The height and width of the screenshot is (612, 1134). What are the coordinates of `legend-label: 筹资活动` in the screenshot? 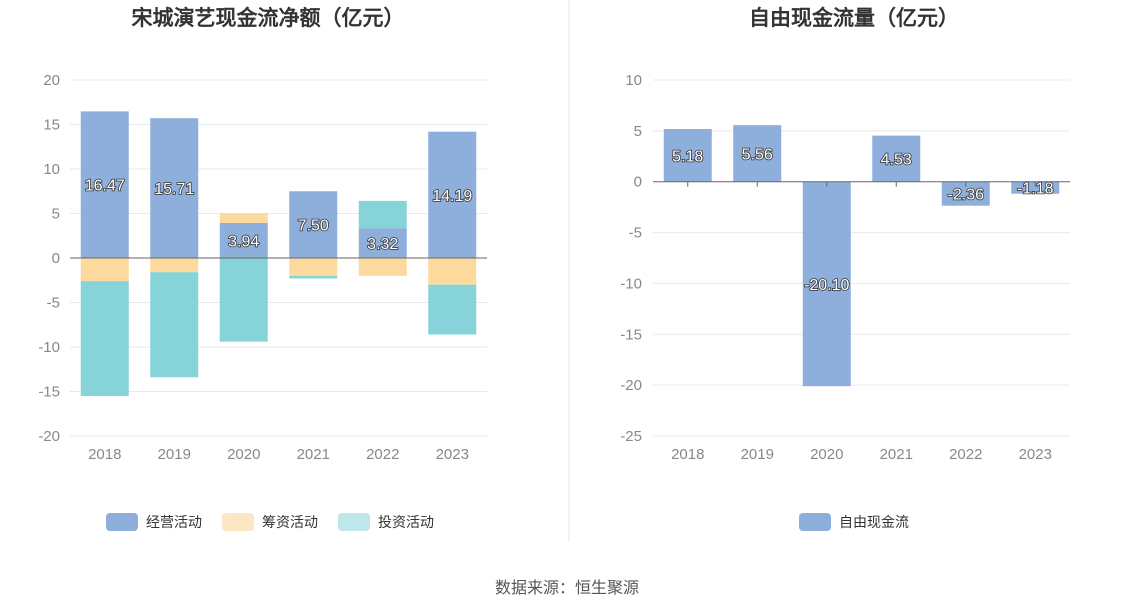 It's located at (290, 522).